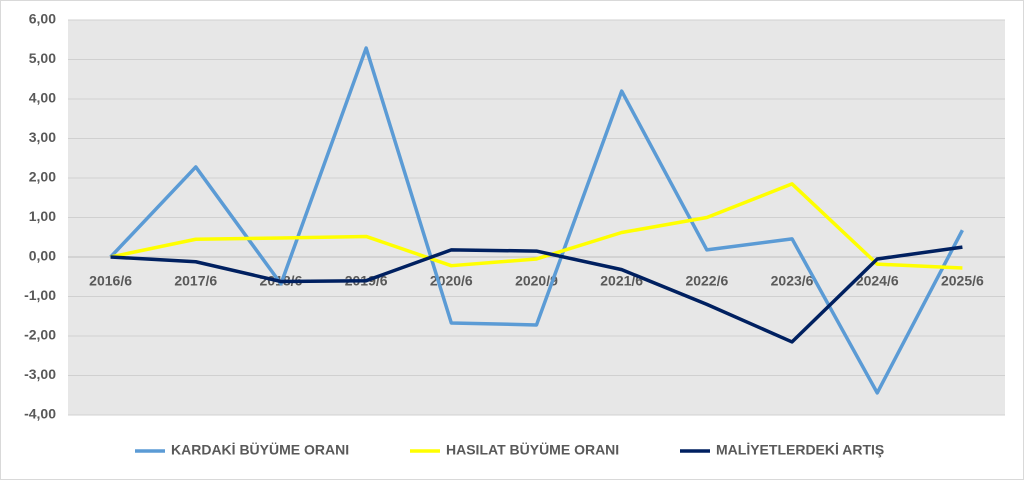 This screenshot has height=480, width=1024. I want to click on legend-label: KARDAKİ BÜYÜME ORANI, so click(260, 450).